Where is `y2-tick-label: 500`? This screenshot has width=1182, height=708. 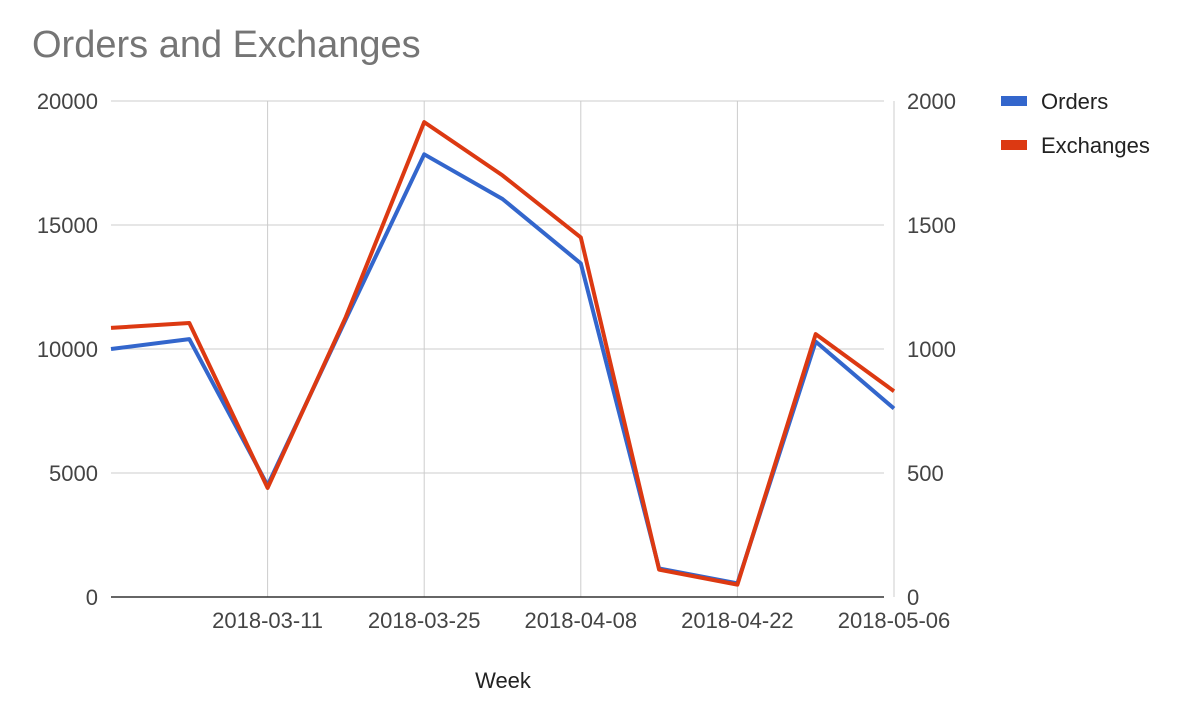 y2-tick-label: 500 is located at coordinates (925, 473).